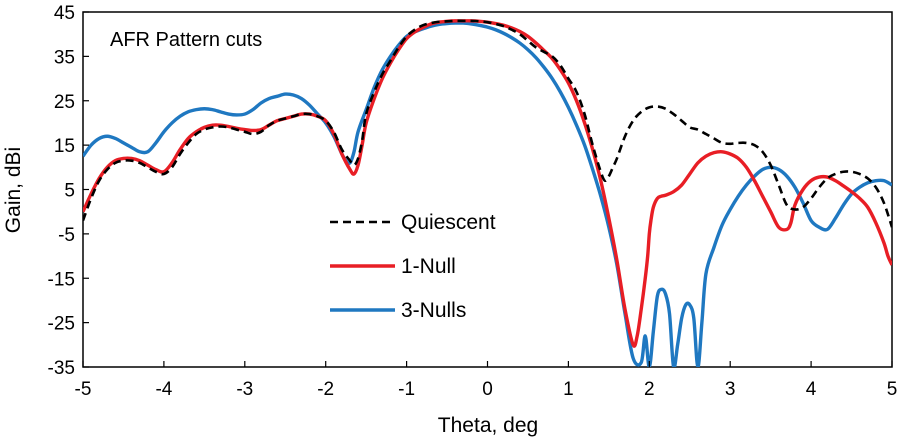 Image resolution: width=899 pixels, height=440 pixels. I want to click on x-tick-label: 3, so click(730, 389).